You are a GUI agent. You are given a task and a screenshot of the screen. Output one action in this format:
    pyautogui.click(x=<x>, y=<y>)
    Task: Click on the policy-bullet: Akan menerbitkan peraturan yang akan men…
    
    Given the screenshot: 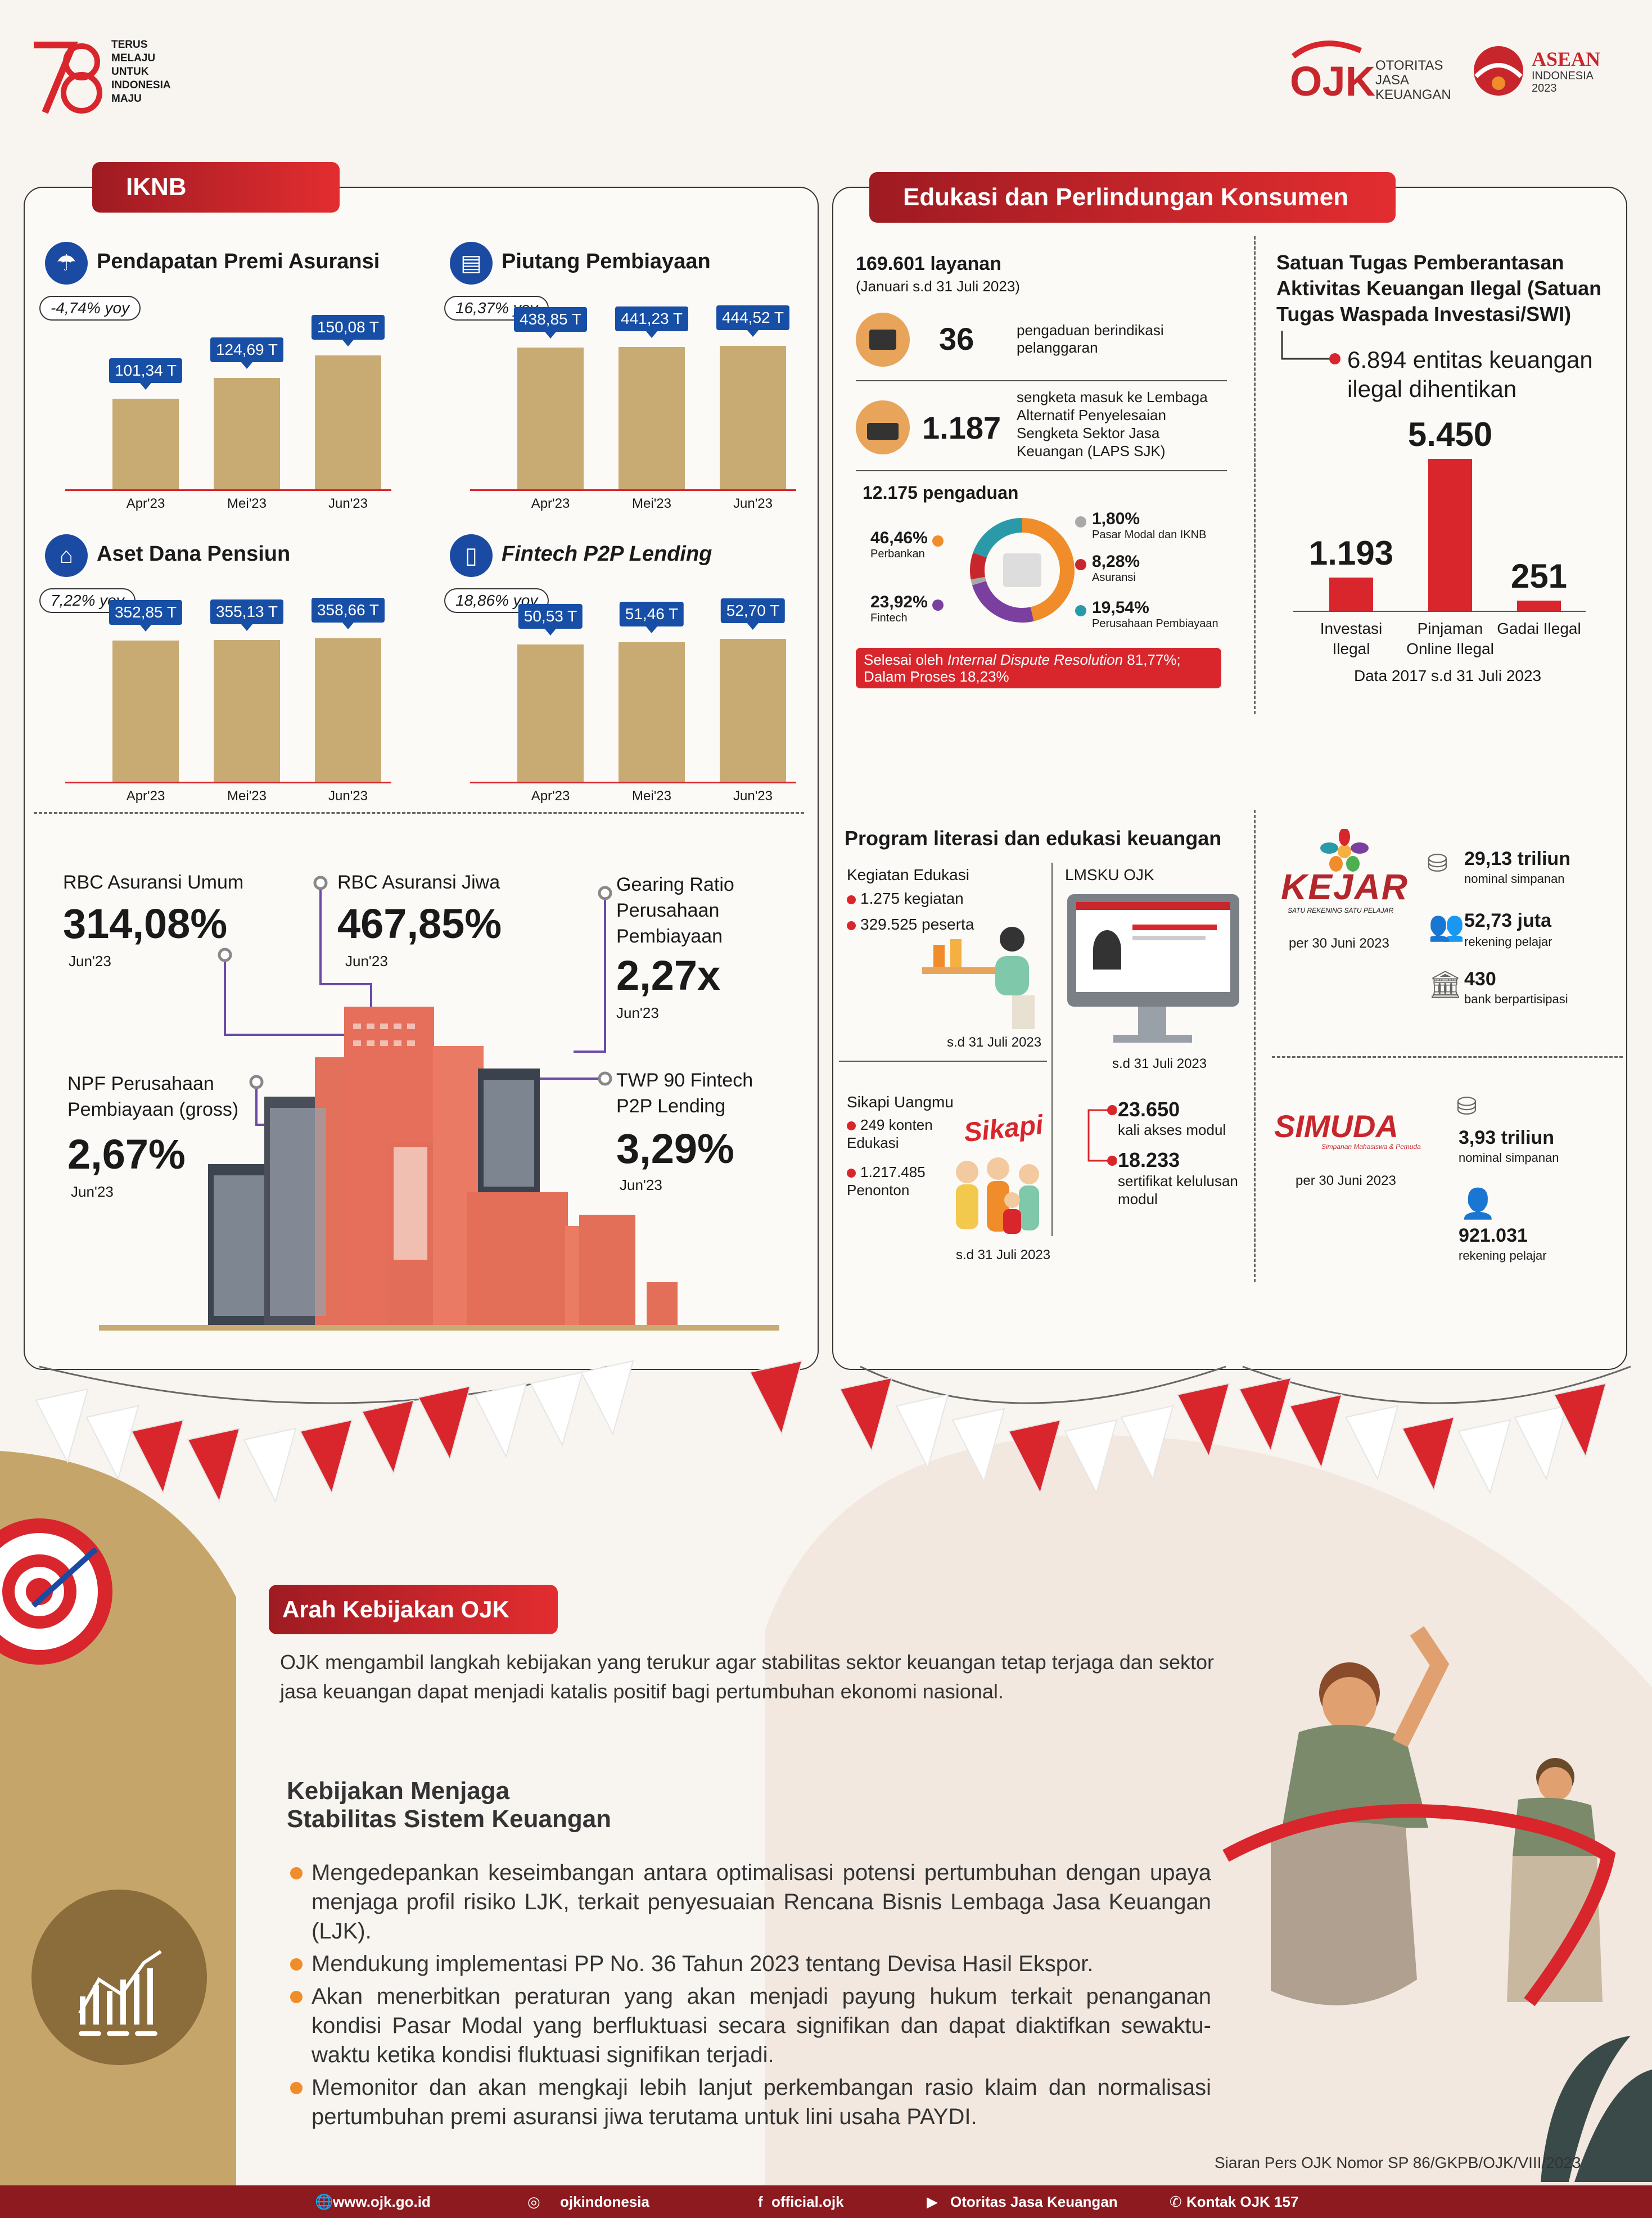 What is the action you would take?
    pyautogui.click(x=749, y=2026)
    